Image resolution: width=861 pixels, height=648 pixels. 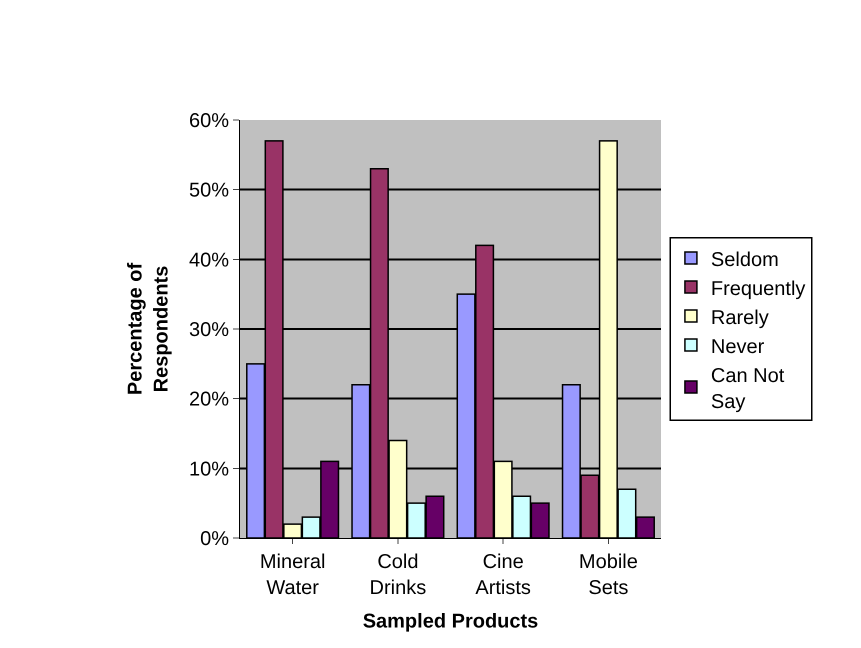 I want to click on x-tick-label: Cine Artists, so click(x=503, y=575).